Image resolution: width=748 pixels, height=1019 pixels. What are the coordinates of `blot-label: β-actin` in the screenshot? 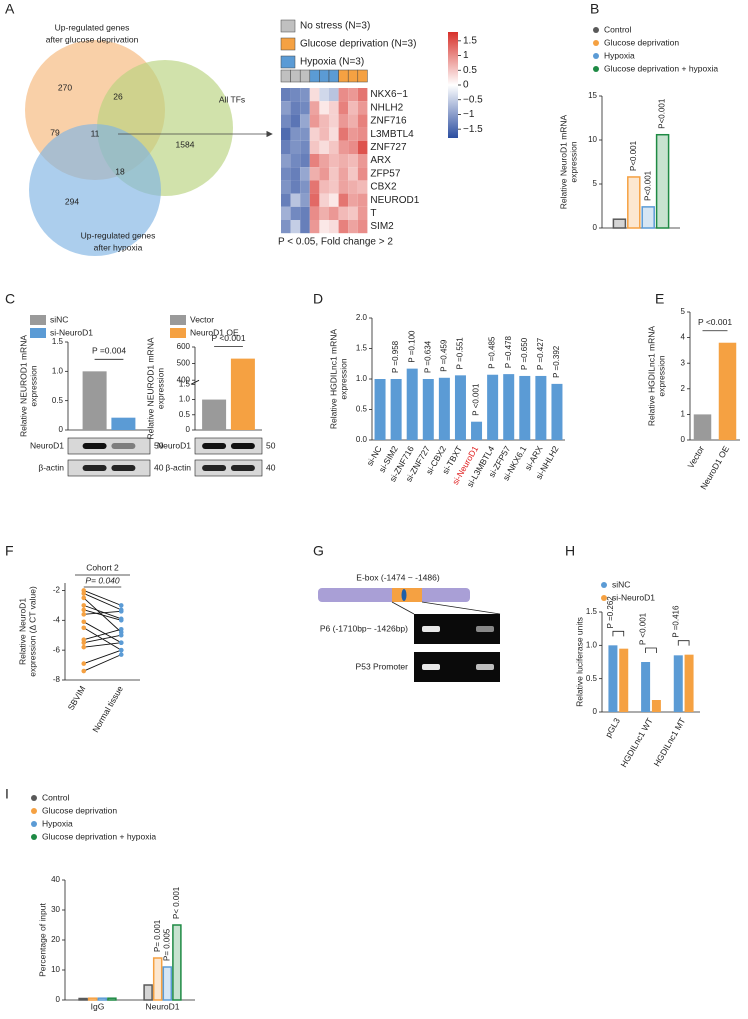 It's located at (178, 467).